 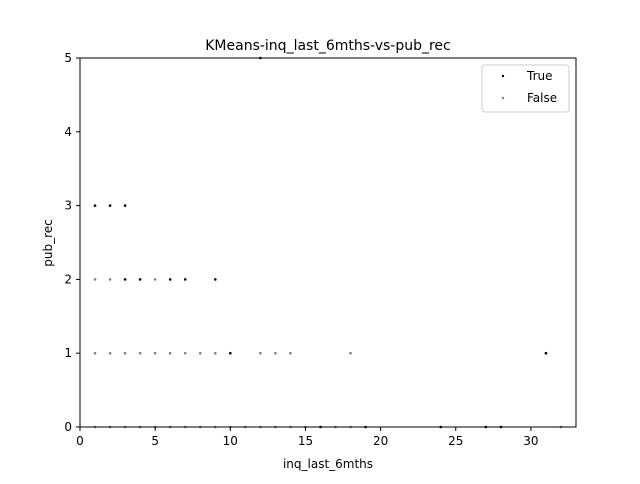 What do you see at coordinates (48, 243) in the screenshot?
I see `y-axis-label: pub_rec` at bounding box center [48, 243].